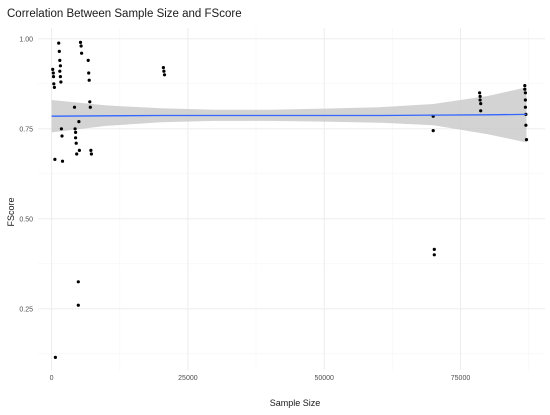  I want to click on y-tick-label: 1.00, so click(26, 39).